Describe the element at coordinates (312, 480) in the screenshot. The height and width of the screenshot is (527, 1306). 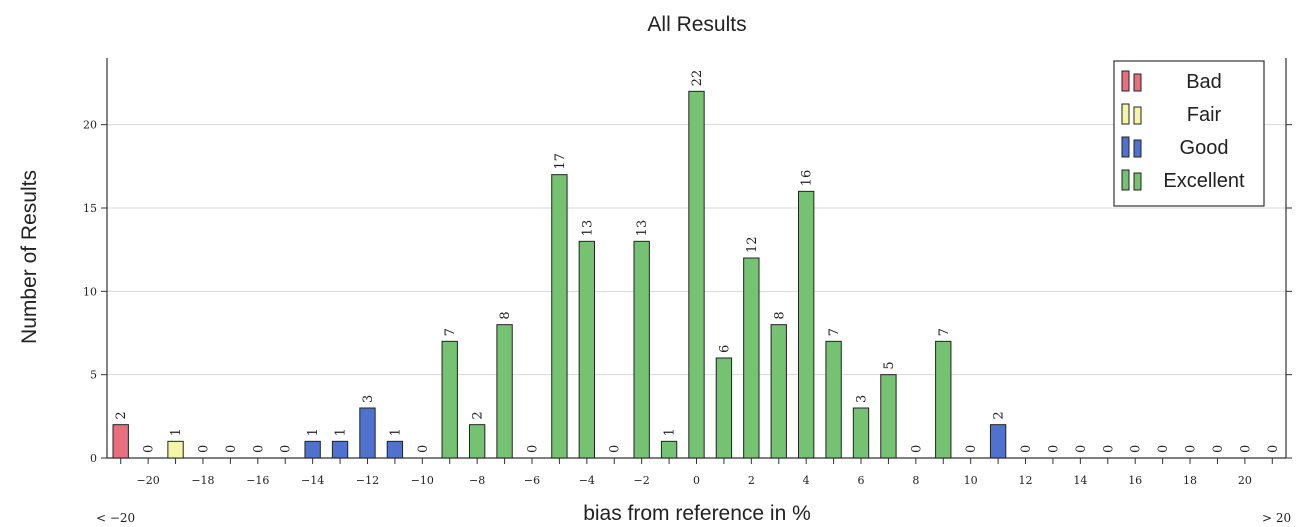
I see `x-tick-label: −14` at that location.